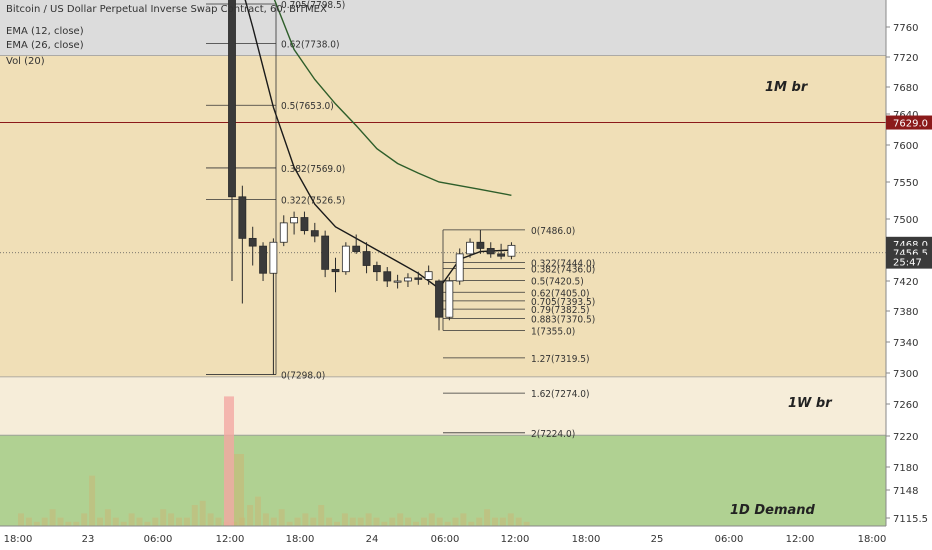 The image size is (932, 550). Describe the element at coordinates (905, 437) in the screenshot. I see `price-tick-label: 7220` at that location.